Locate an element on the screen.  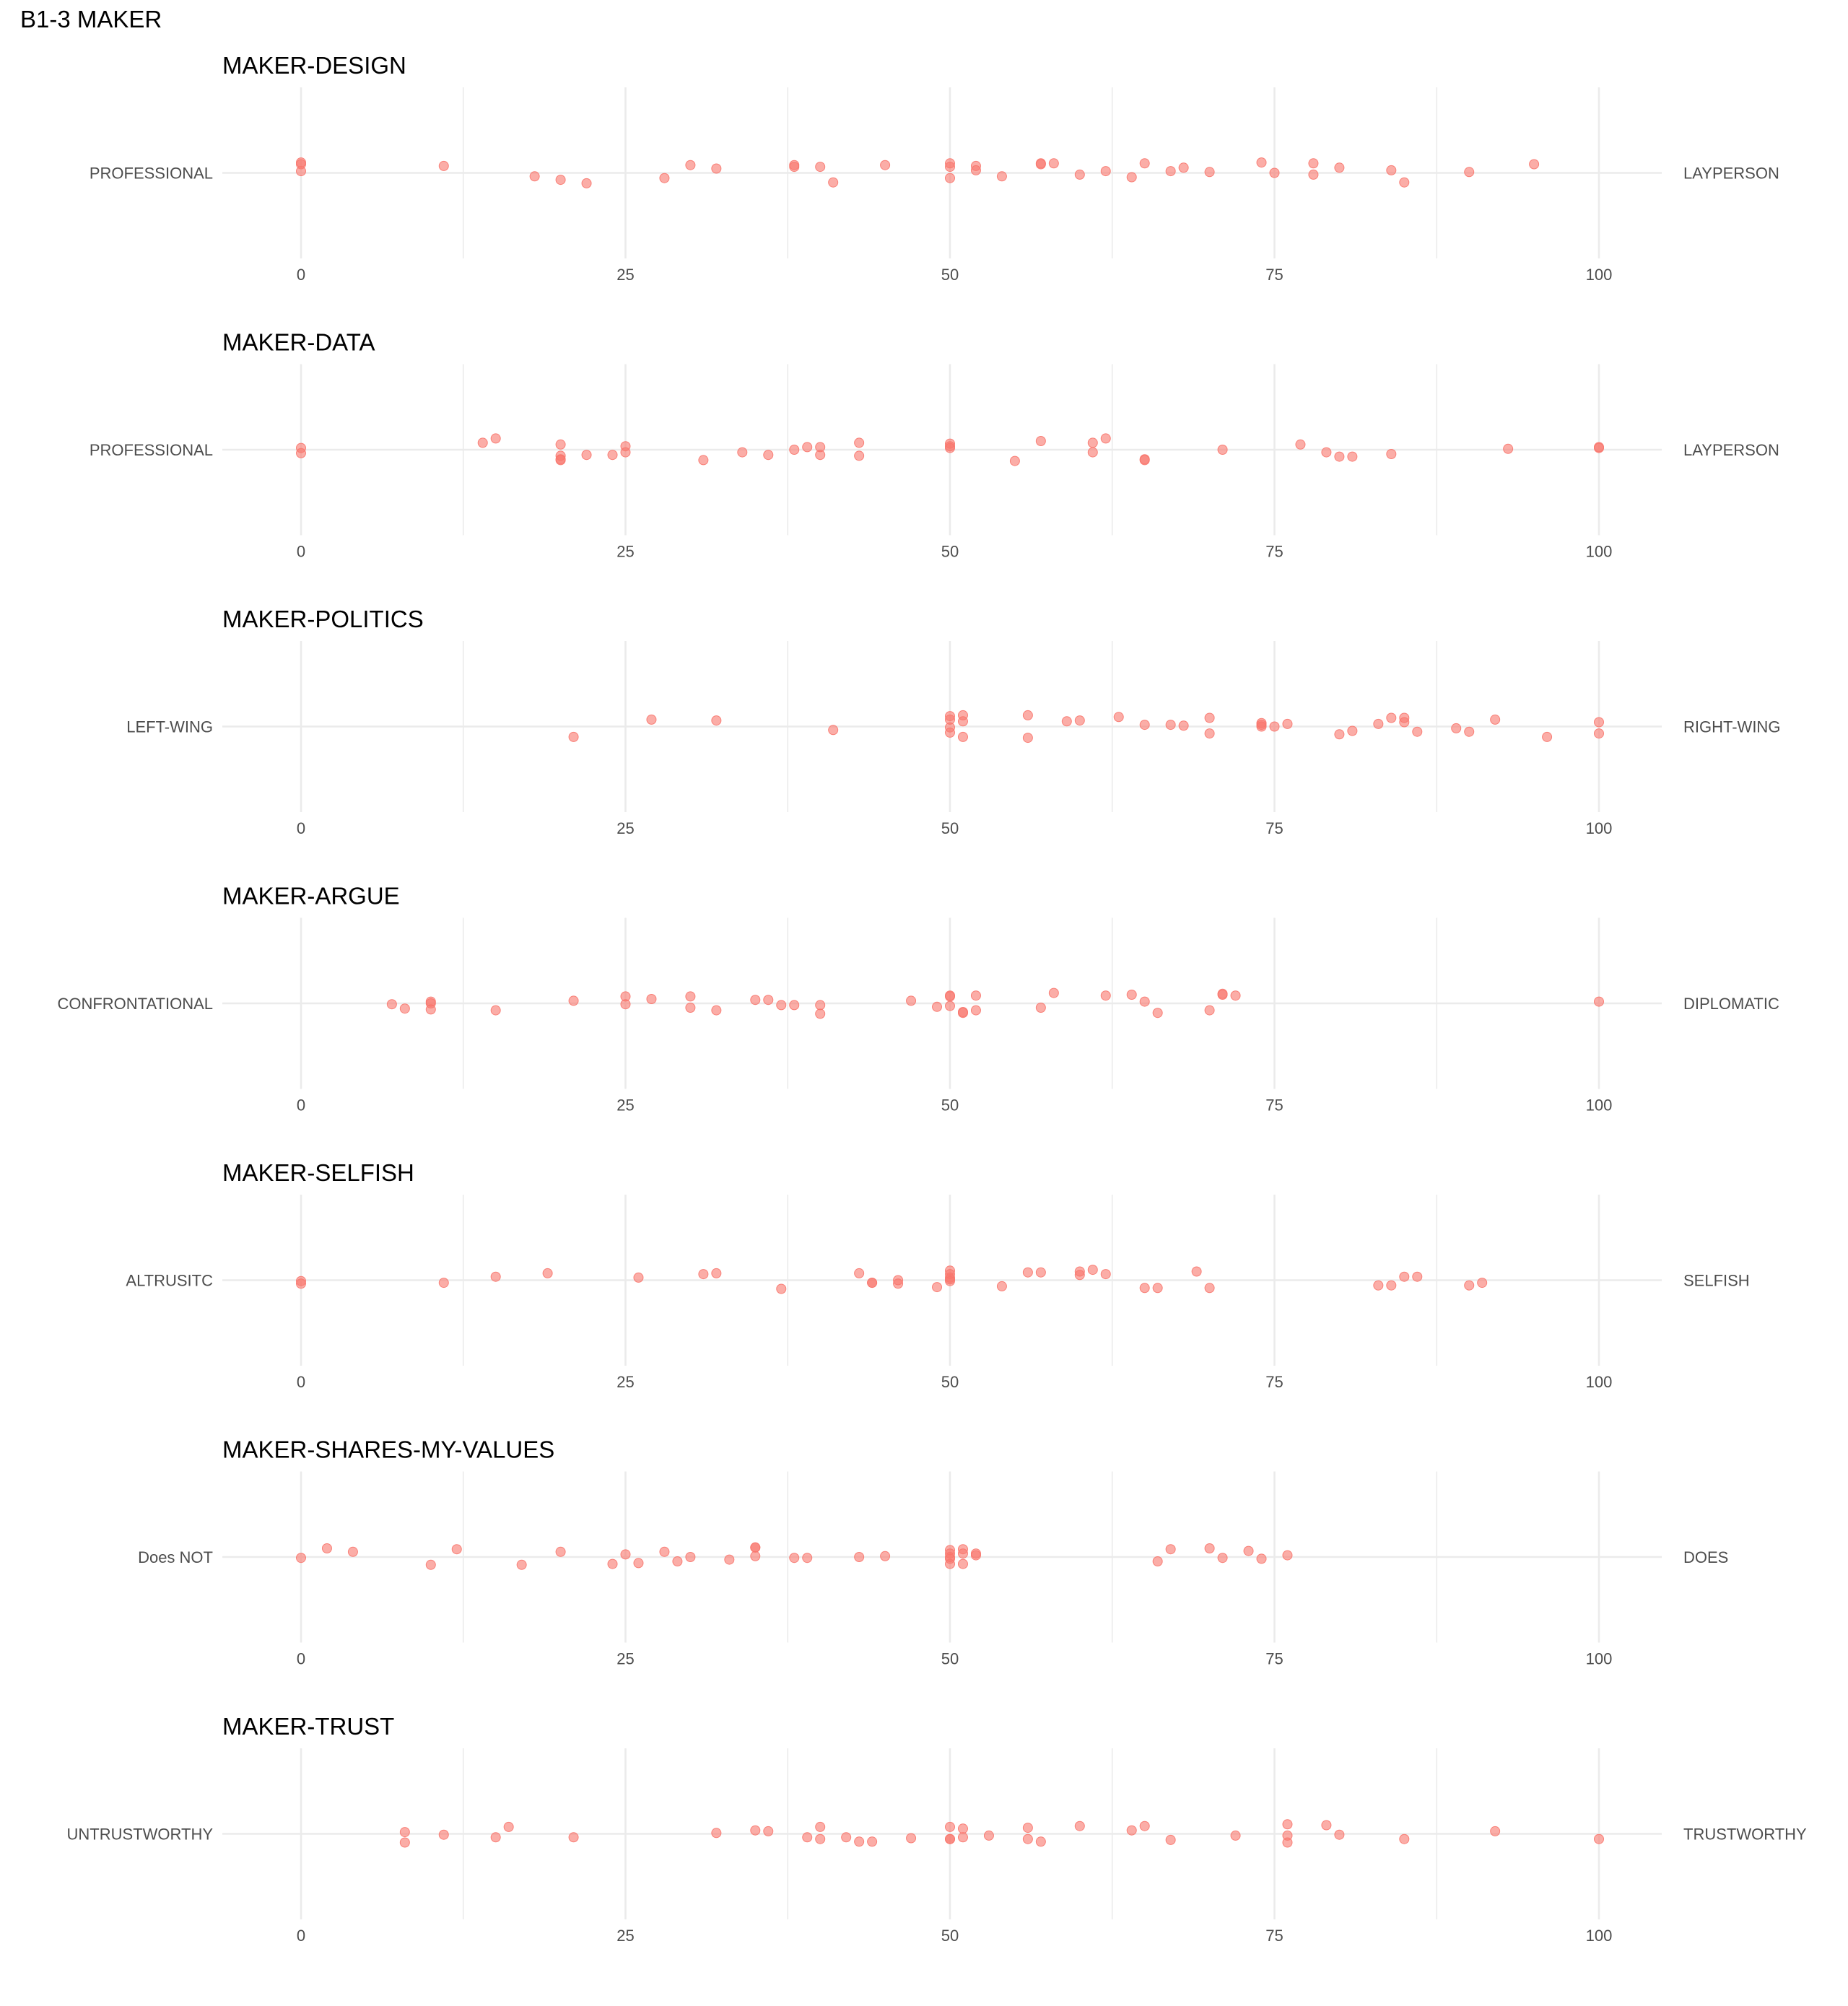
panel-title: MAKER-POLITICS is located at coordinates (323, 619).